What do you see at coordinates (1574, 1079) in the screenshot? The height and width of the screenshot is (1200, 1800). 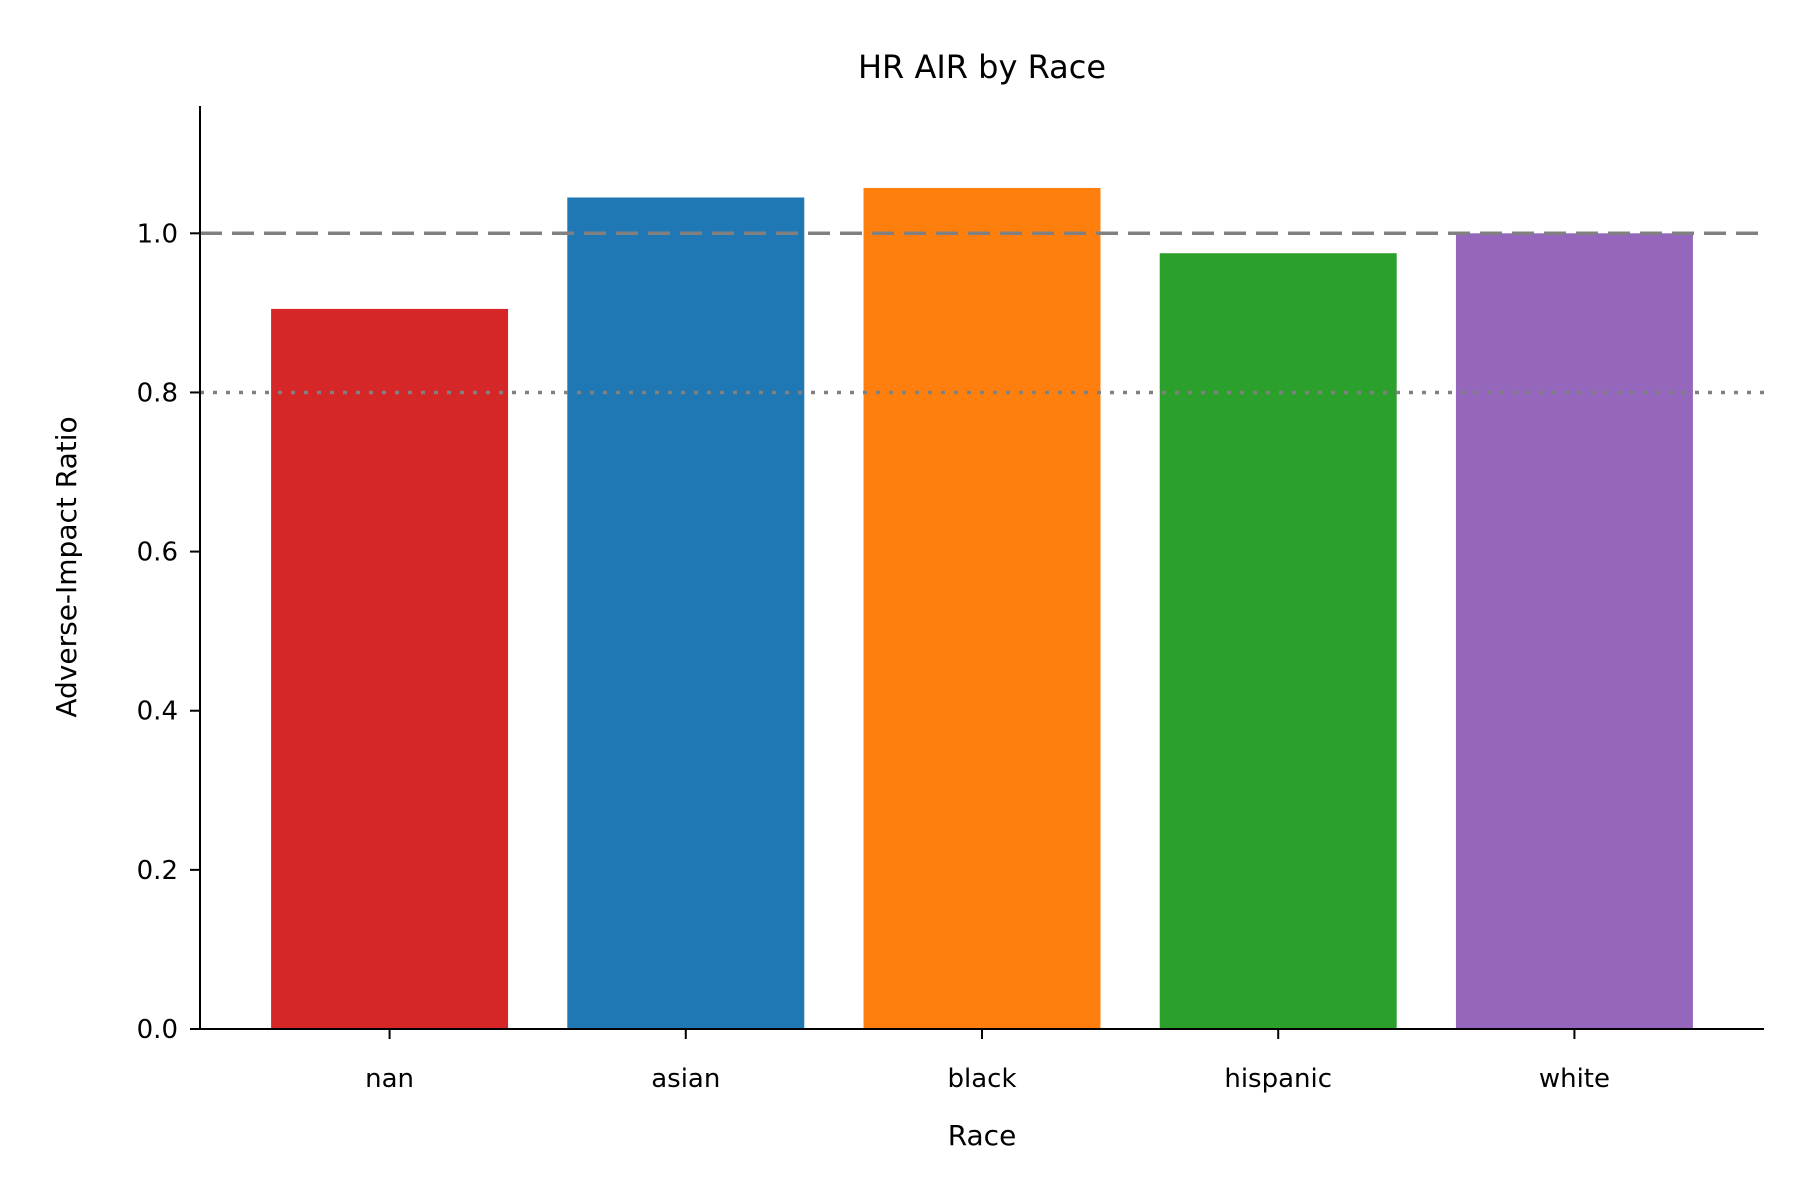 I see `x-tick-label: white` at bounding box center [1574, 1079].